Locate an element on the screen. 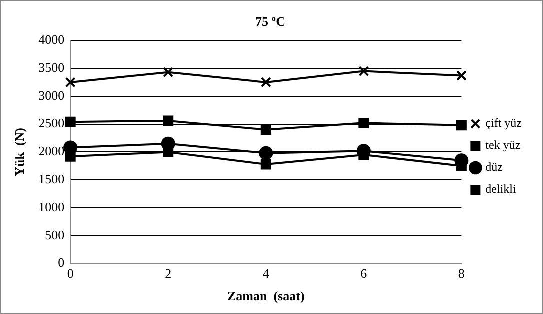 This screenshot has width=543, height=314. x-tick-label: 2 is located at coordinates (168, 274).